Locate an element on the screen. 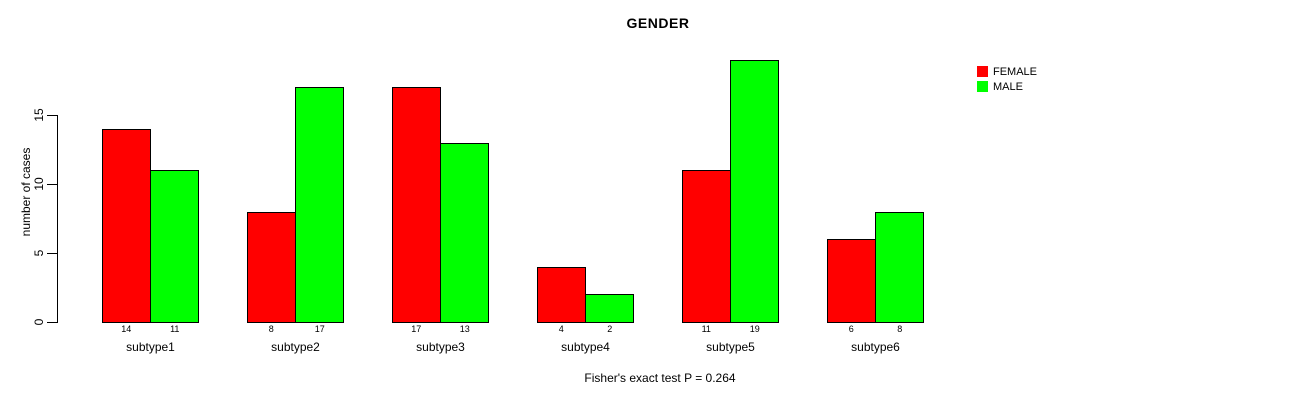 Image resolution: width=1290 pixels, height=400 pixels. legend: FEMALE MALE is located at coordinates (1007, 79).